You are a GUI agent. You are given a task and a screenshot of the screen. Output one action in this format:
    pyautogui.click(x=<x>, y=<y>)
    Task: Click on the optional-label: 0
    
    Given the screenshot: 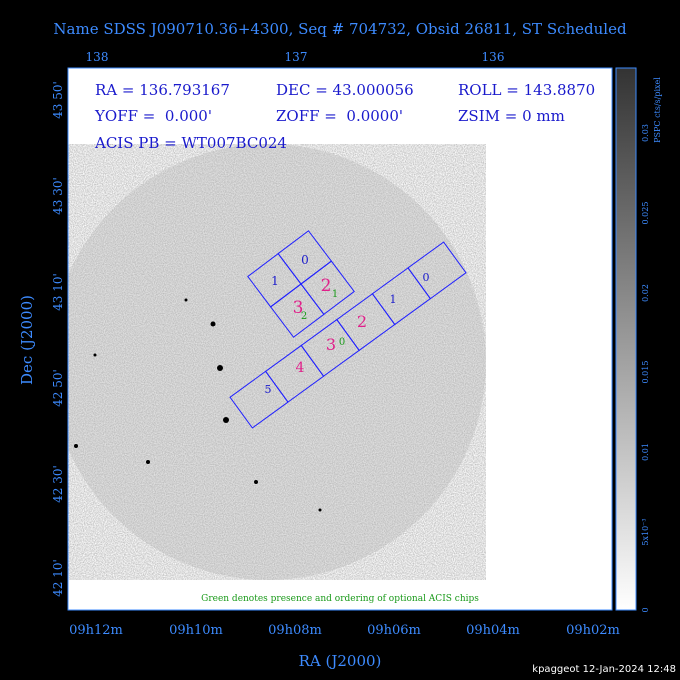 What is the action you would take?
    pyautogui.click(x=342, y=342)
    